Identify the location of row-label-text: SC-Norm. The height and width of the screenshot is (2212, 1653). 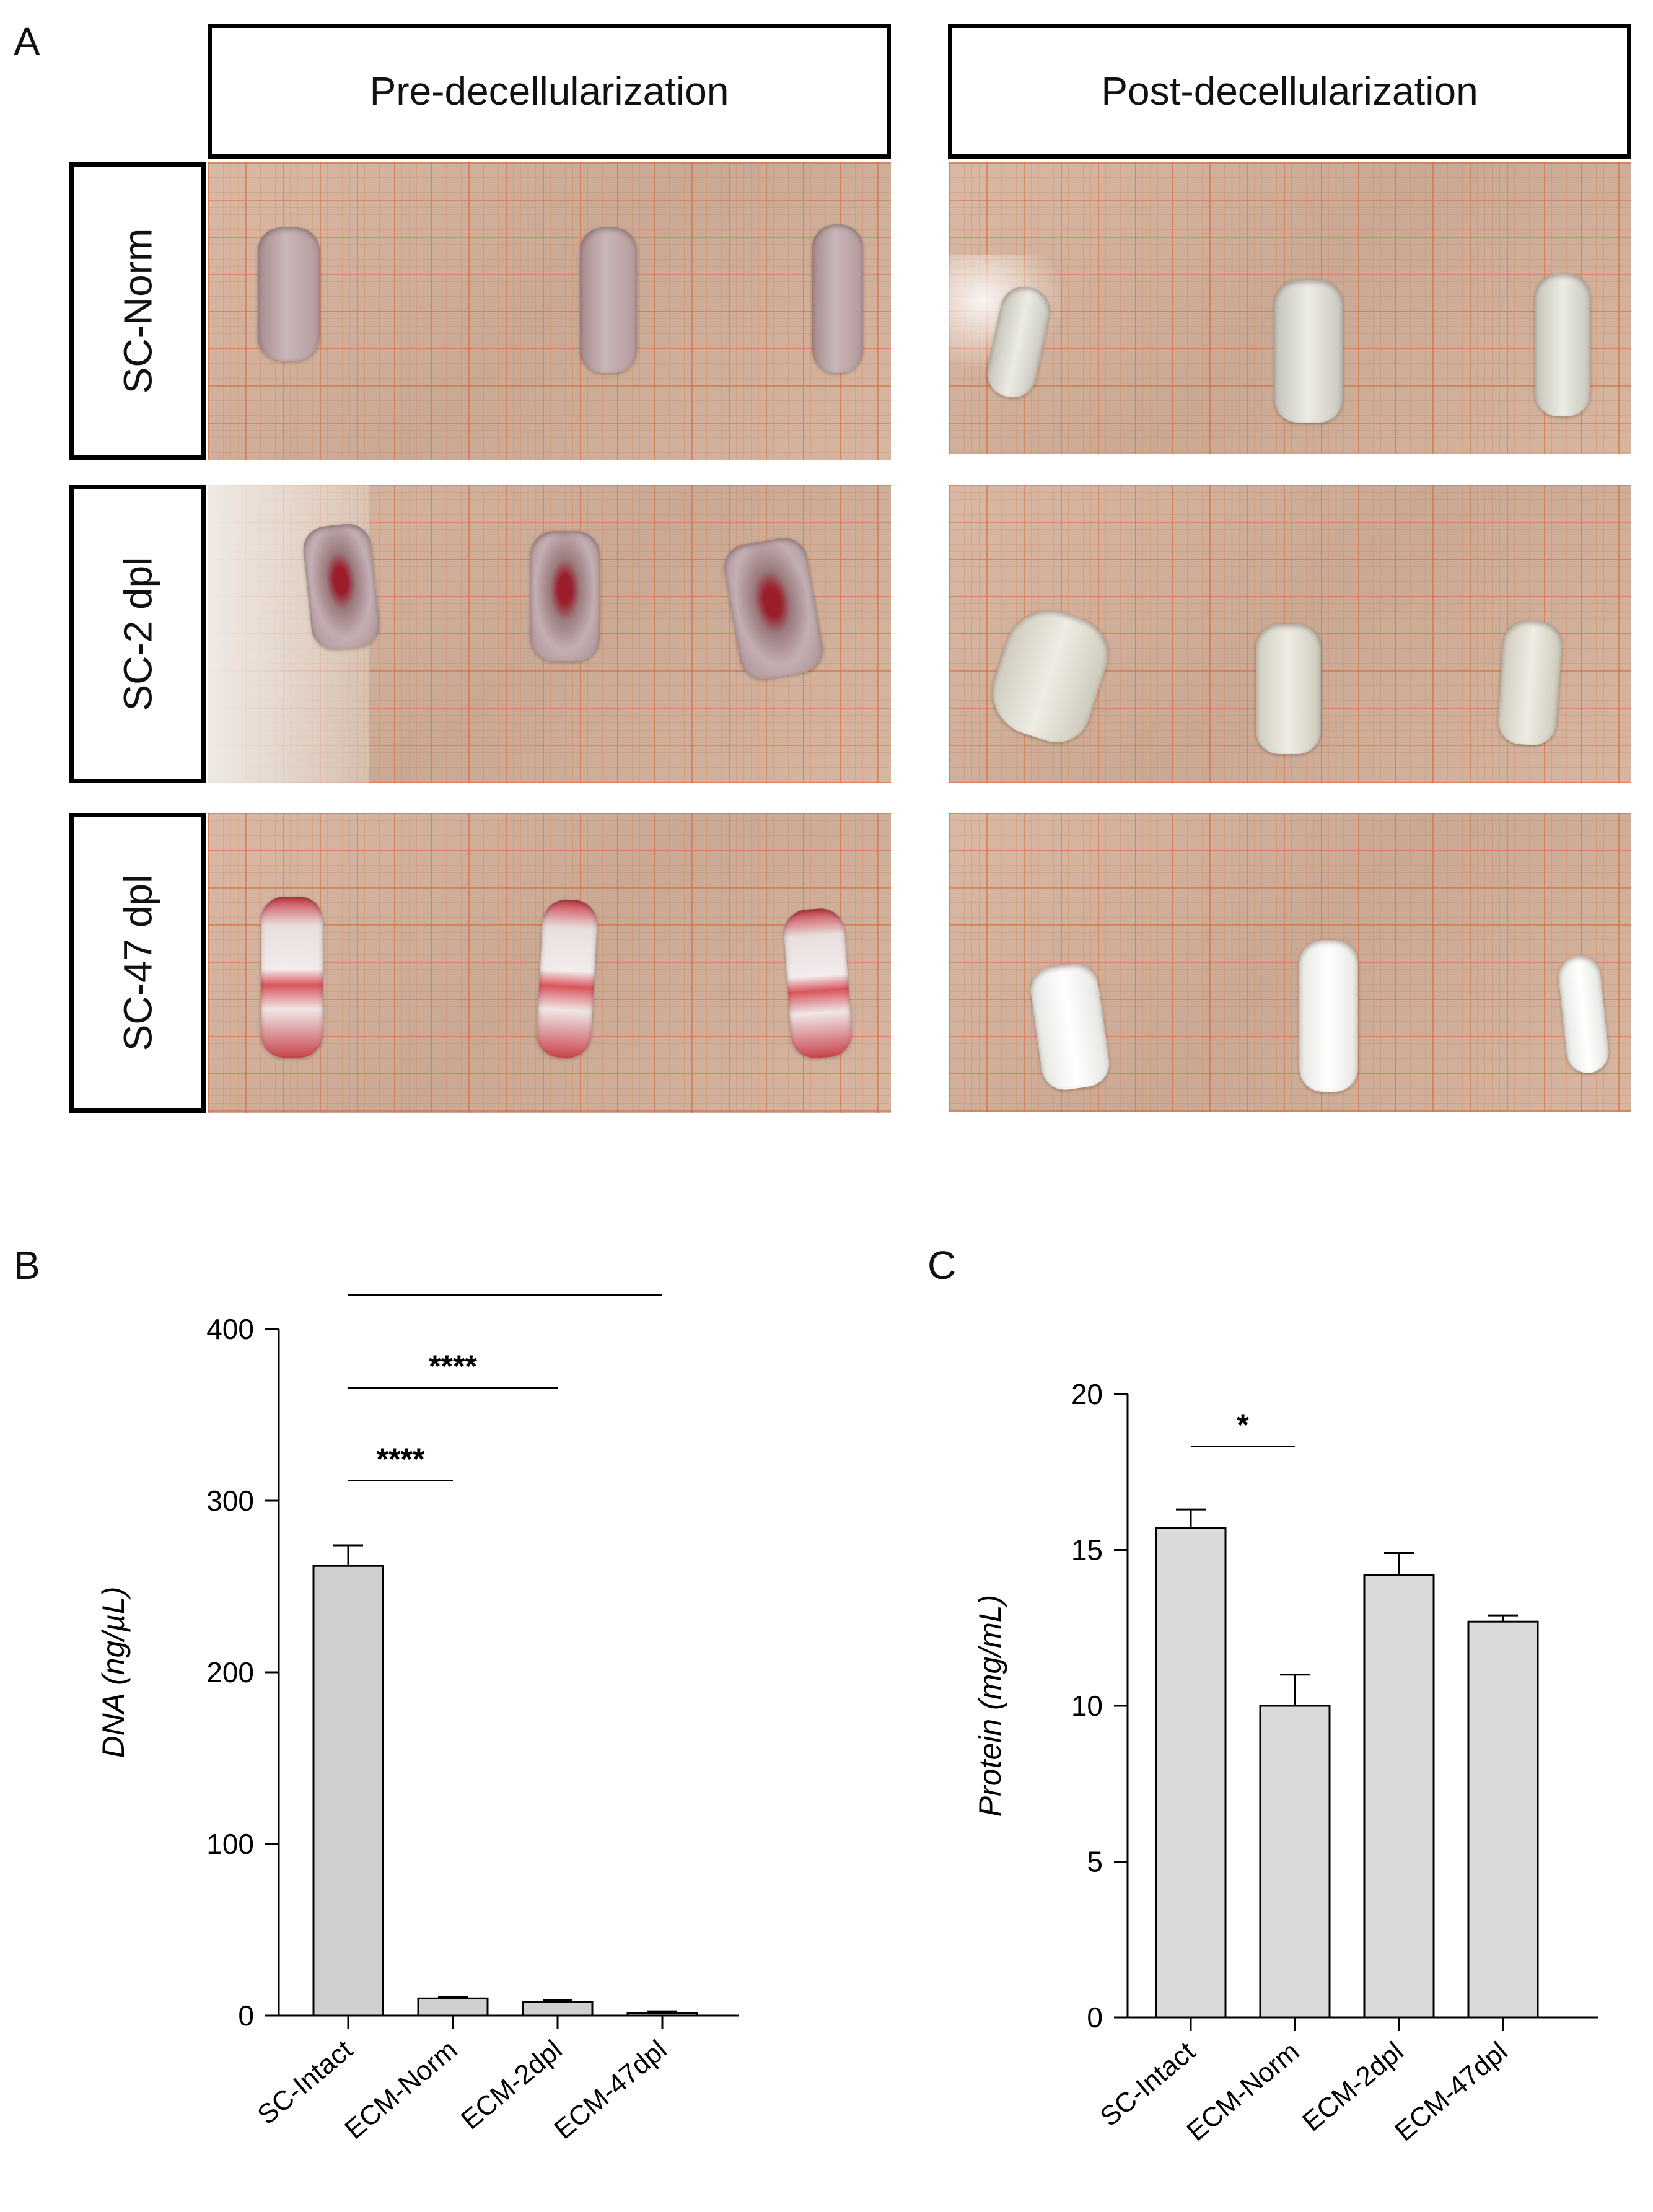
(137, 311).